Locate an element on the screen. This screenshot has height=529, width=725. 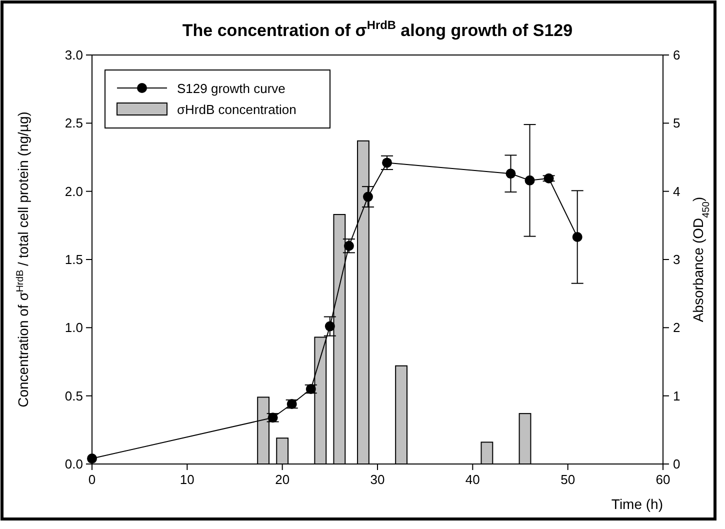
x-tick-label: 10 is located at coordinates (187, 479).